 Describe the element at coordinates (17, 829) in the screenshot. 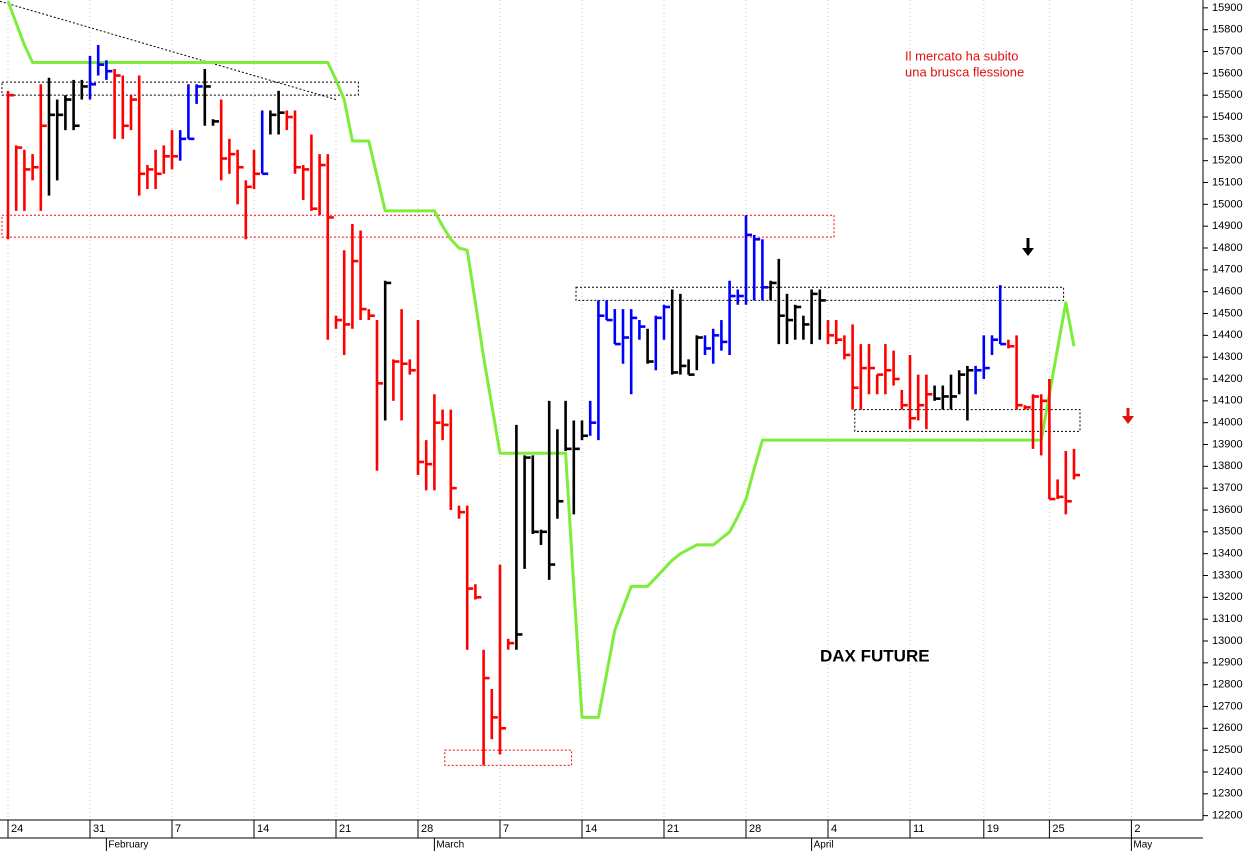

I see `x-tick-label: 24` at that location.